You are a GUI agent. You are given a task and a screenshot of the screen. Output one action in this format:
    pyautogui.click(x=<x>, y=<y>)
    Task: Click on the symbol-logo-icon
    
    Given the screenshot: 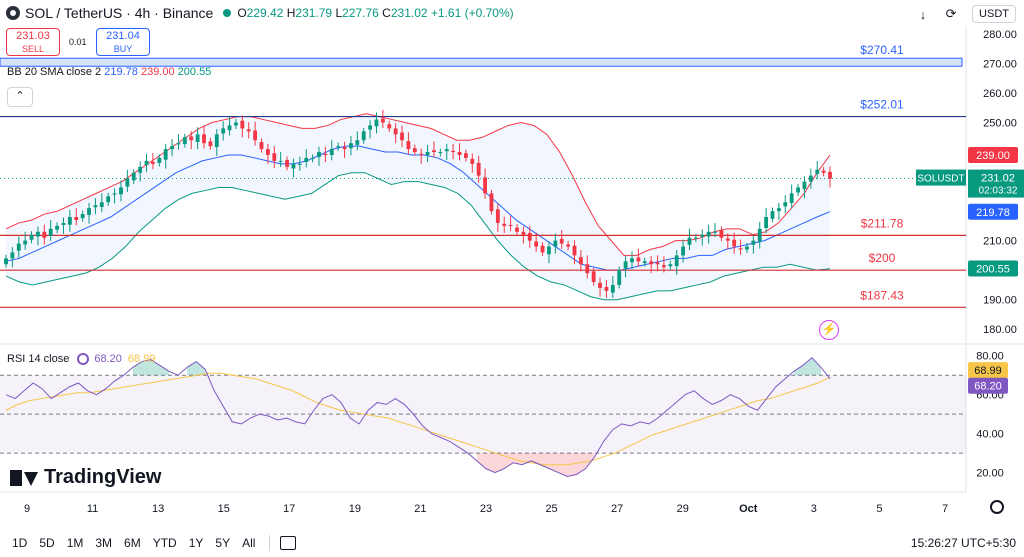 What is the action you would take?
    pyautogui.click(x=13, y=13)
    